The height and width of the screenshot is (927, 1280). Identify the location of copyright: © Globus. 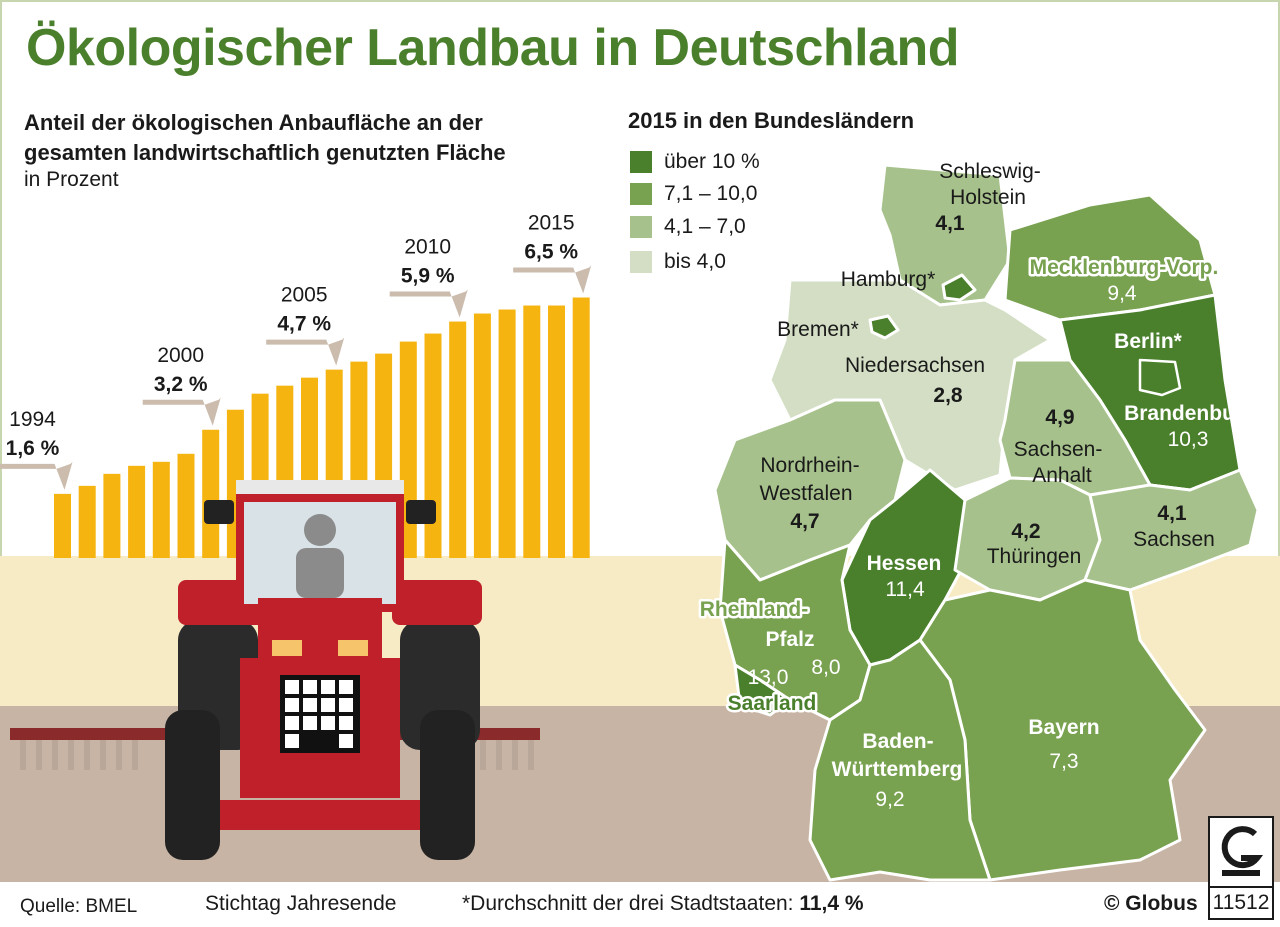
(1151, 903).